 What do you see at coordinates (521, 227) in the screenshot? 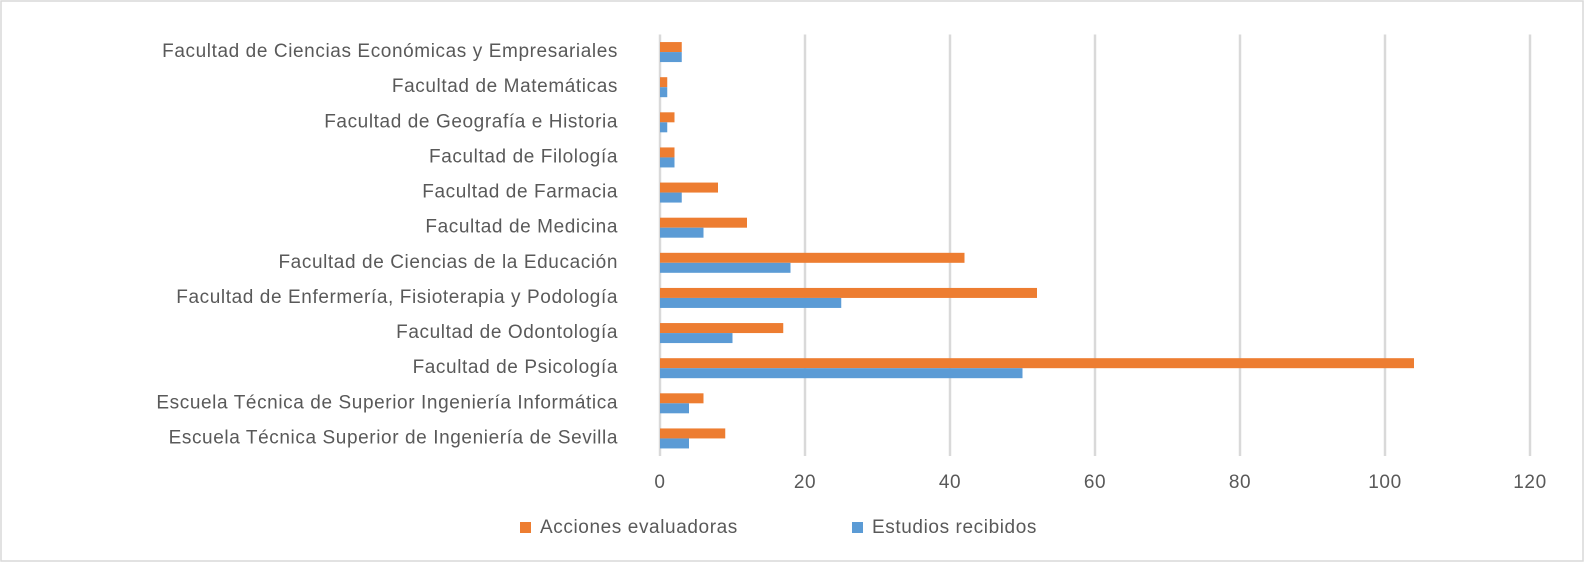
I see `y-tick-label: Facultad de Medicina` at bounding box center [521, 227].